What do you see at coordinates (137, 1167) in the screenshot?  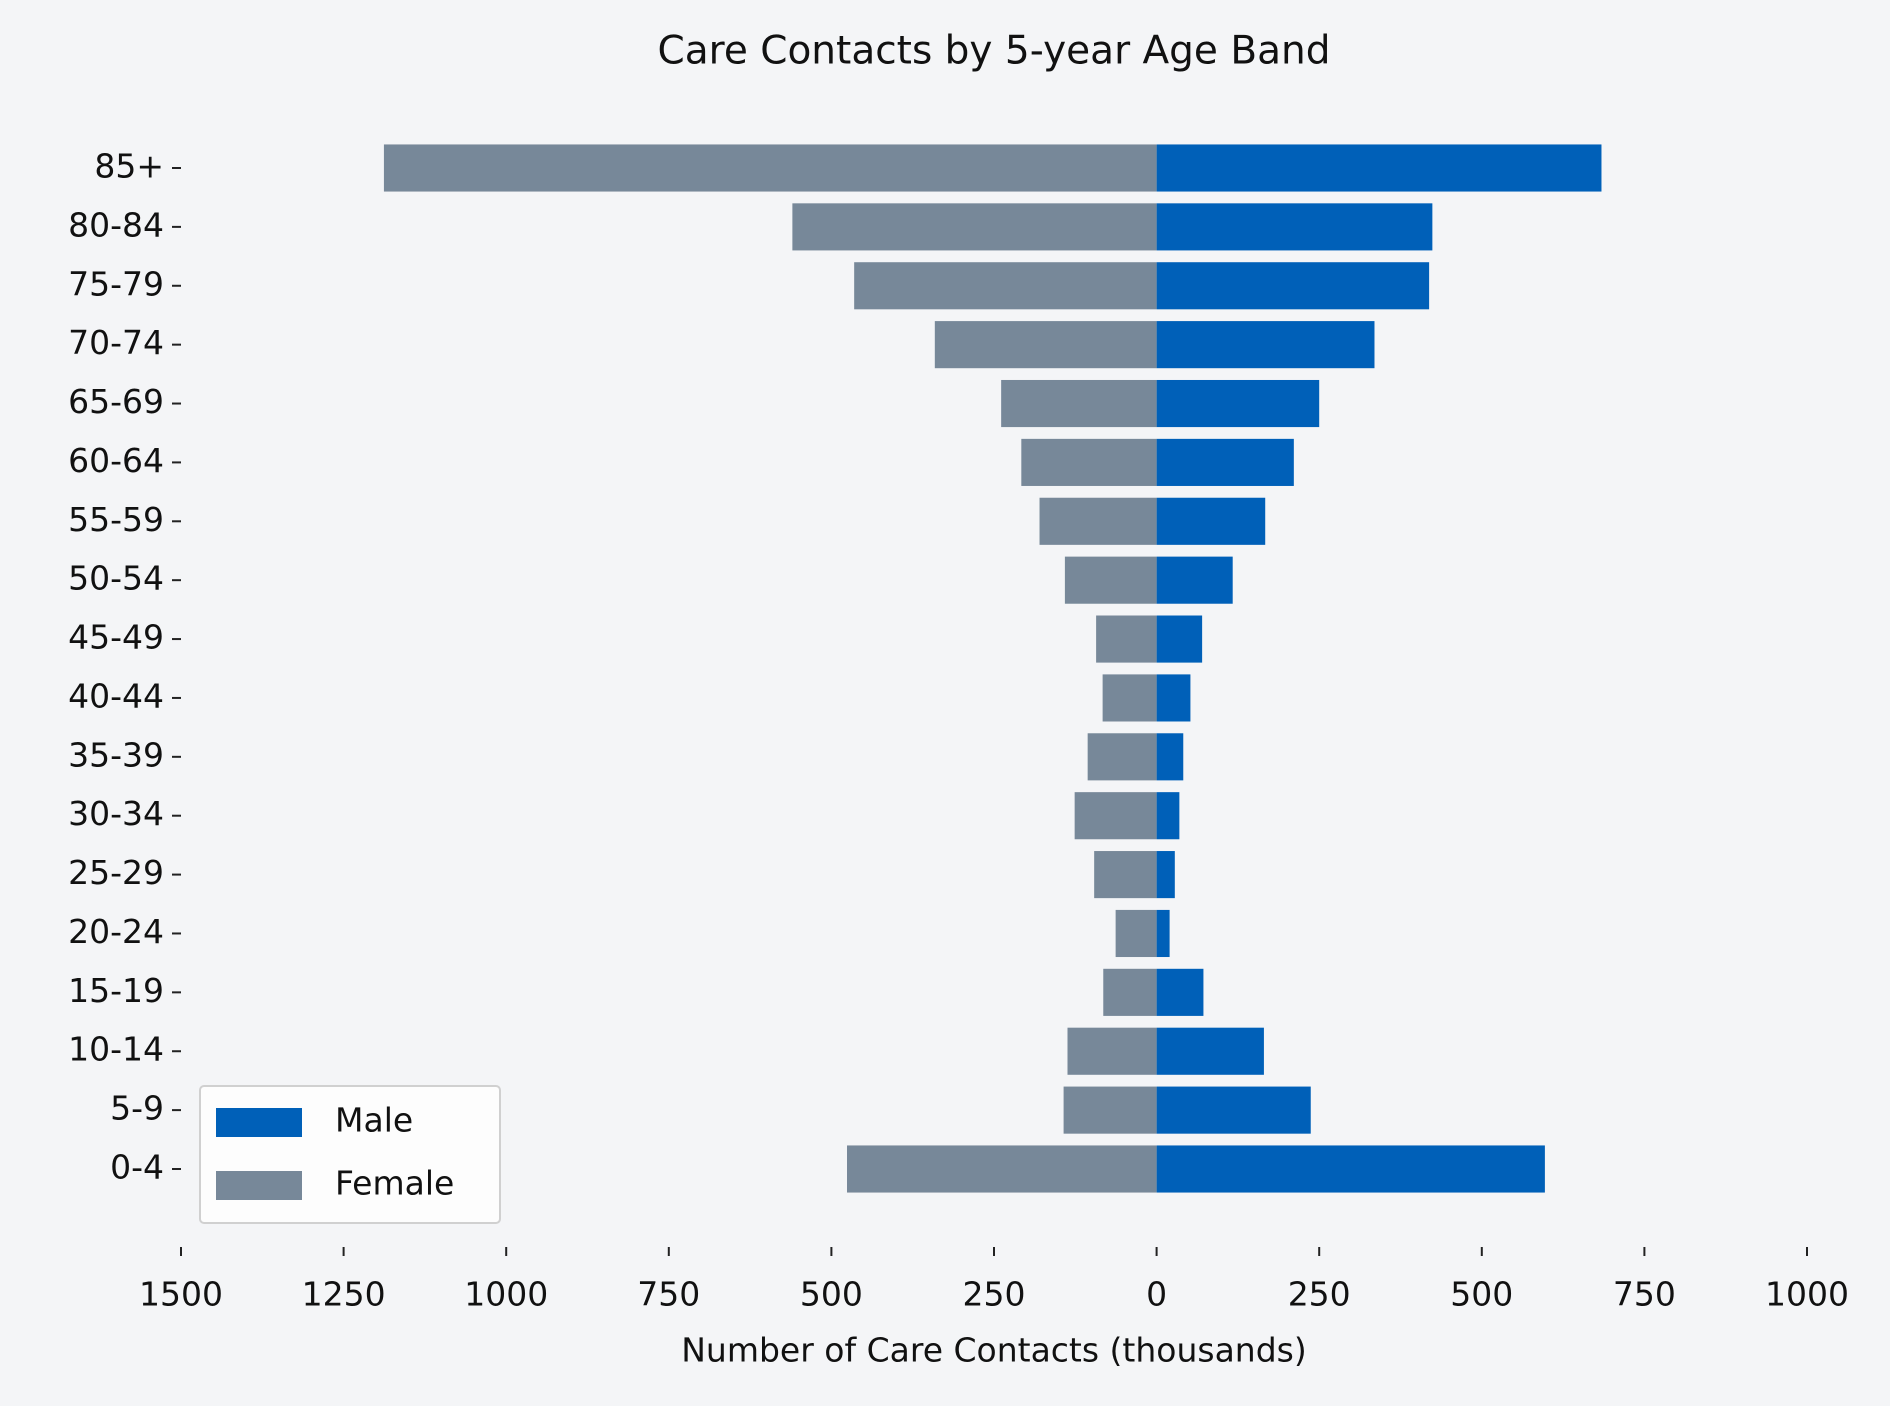 I see `y-tick-label: 0-4` at bounding box center [137, 1167].